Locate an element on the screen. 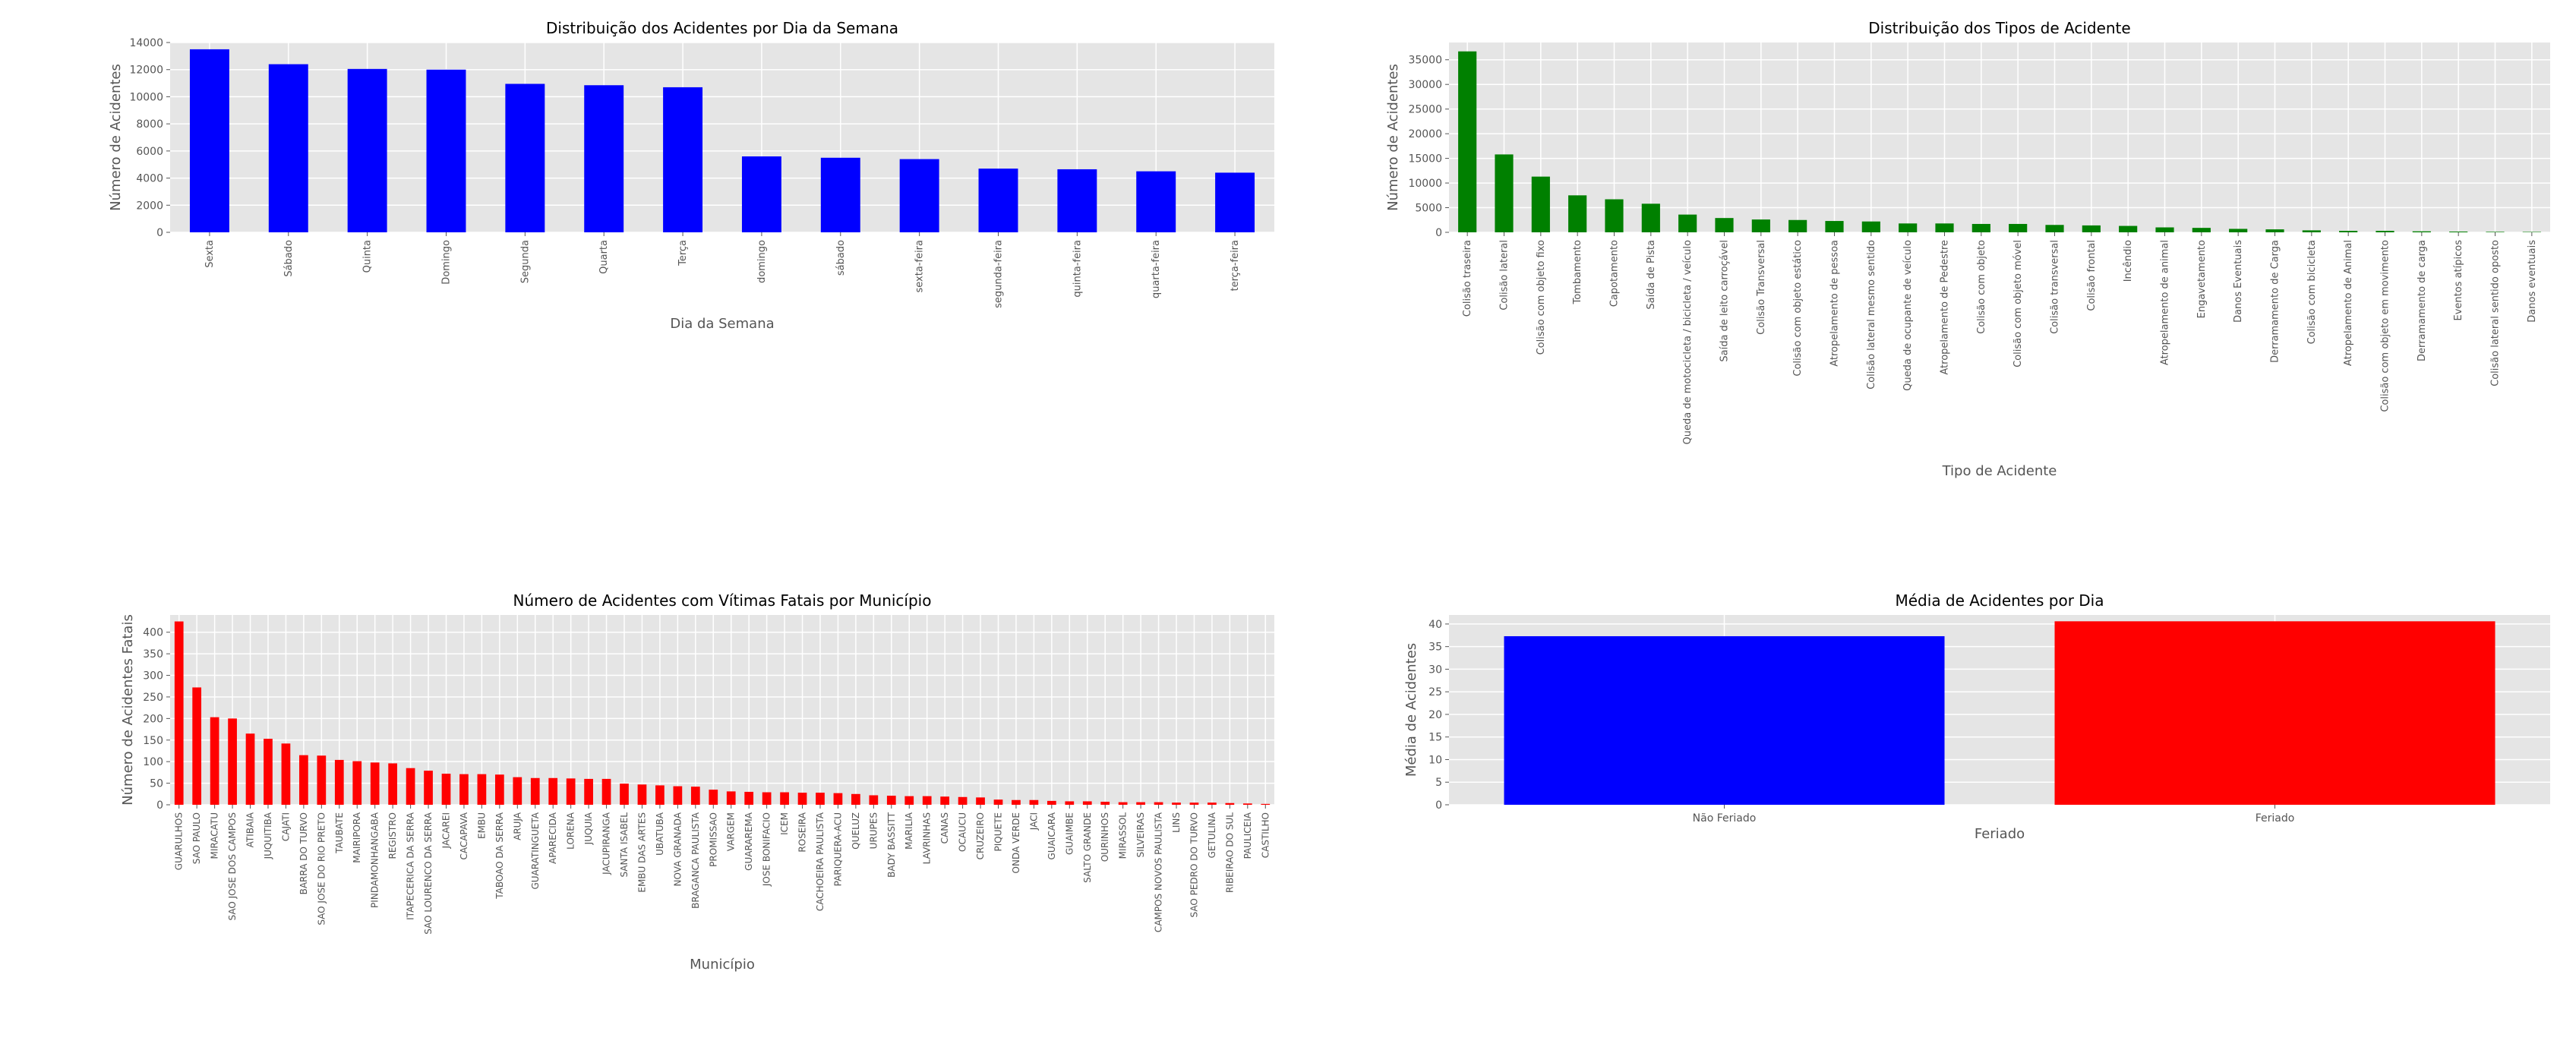 This screenshot has width=2576, height=1050. x-tick-label: Derramamento de Carga is located at coordinates (2275, 301).